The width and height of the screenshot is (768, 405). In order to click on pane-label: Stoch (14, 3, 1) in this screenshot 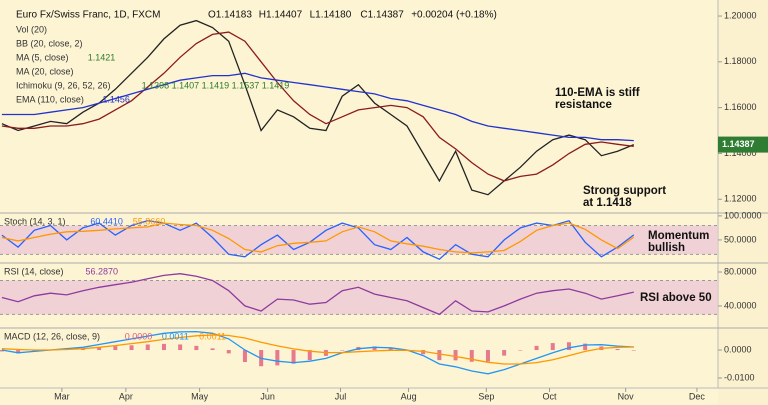, I will do `click(35, 221)`.